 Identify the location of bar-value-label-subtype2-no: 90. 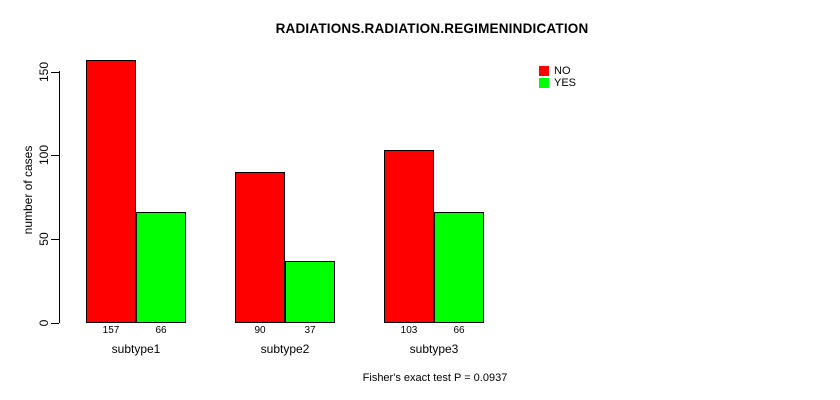
(260, 330).